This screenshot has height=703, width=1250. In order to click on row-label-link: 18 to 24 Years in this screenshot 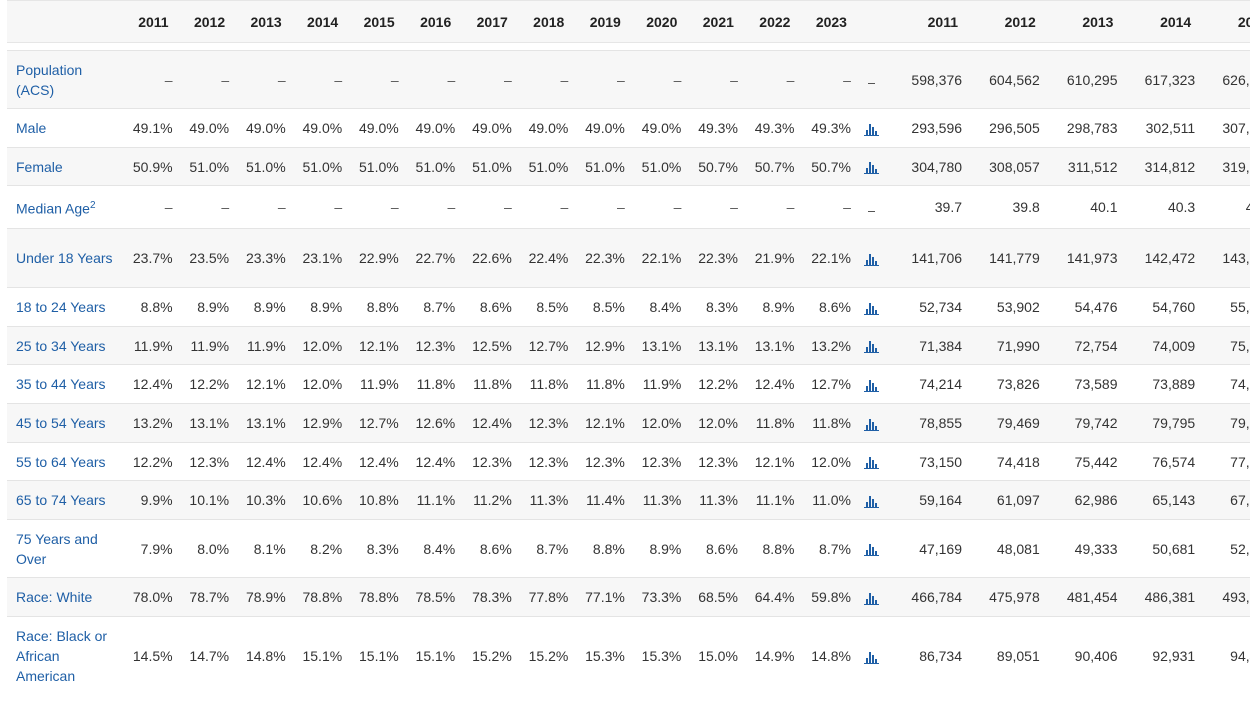, I will do `click(64, 307)`.